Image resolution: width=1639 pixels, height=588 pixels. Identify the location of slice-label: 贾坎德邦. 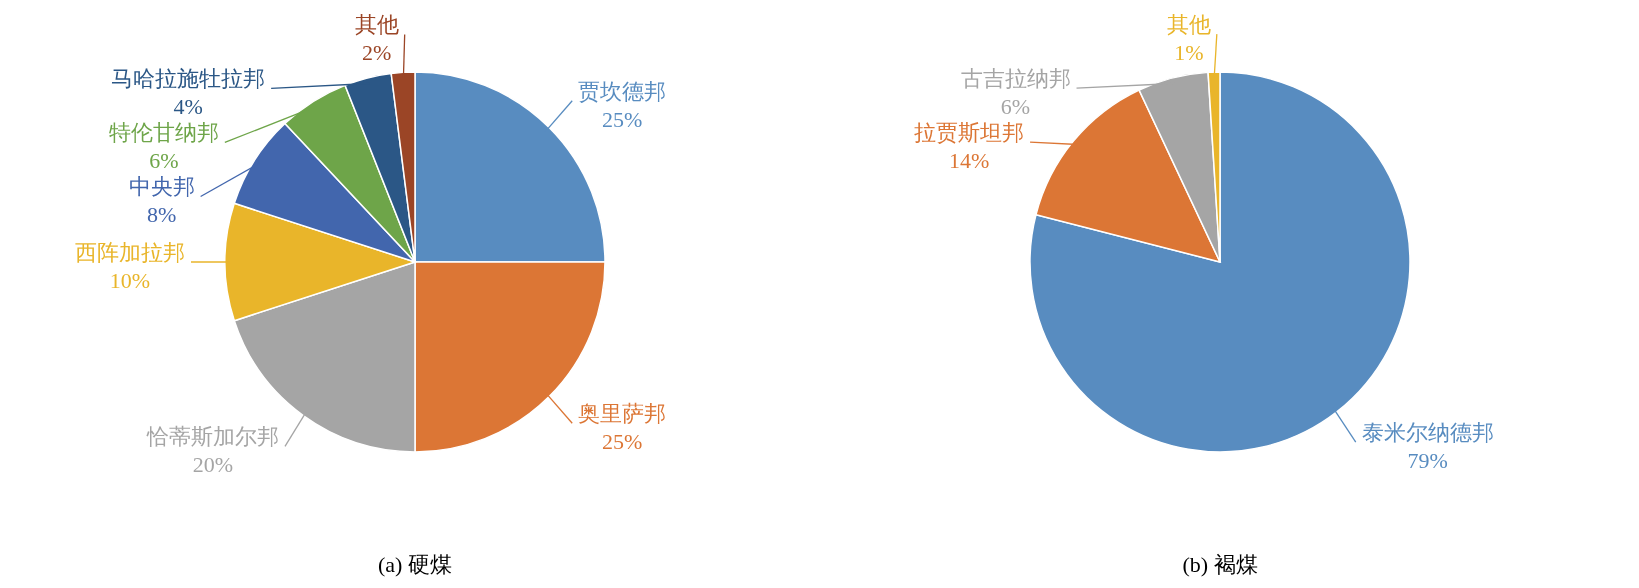
(622, 91).